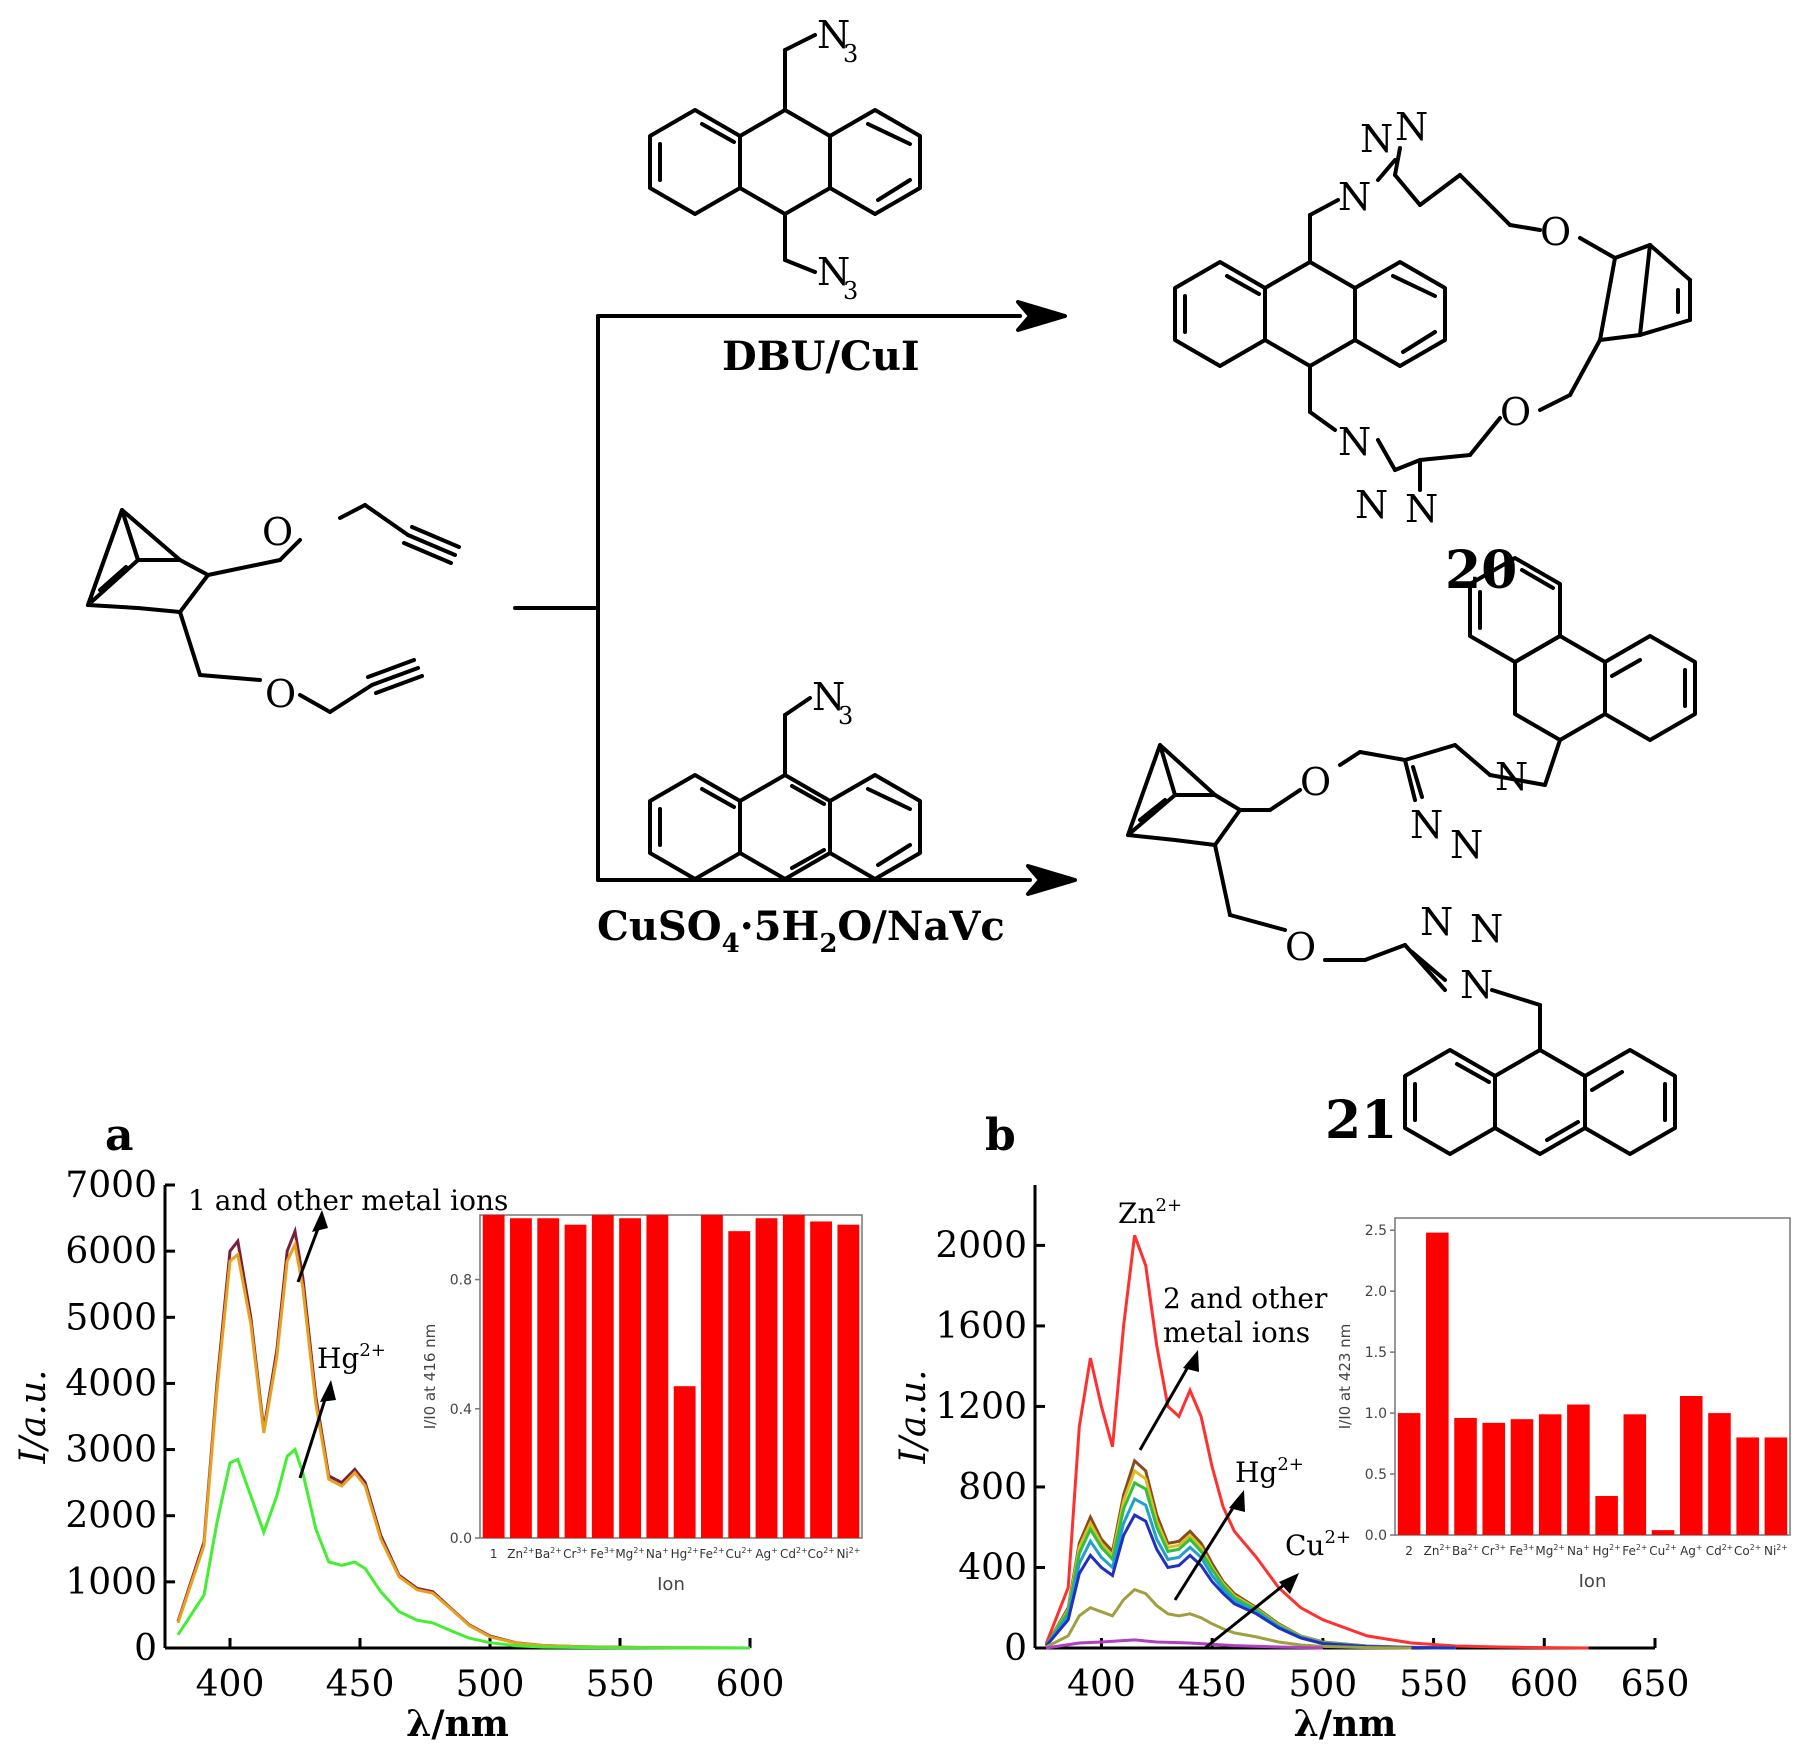 Image resolution: width=1819 pixels, height=1748 pixels. I want to click on x-tick-label: 500, so click(1322, 1684).